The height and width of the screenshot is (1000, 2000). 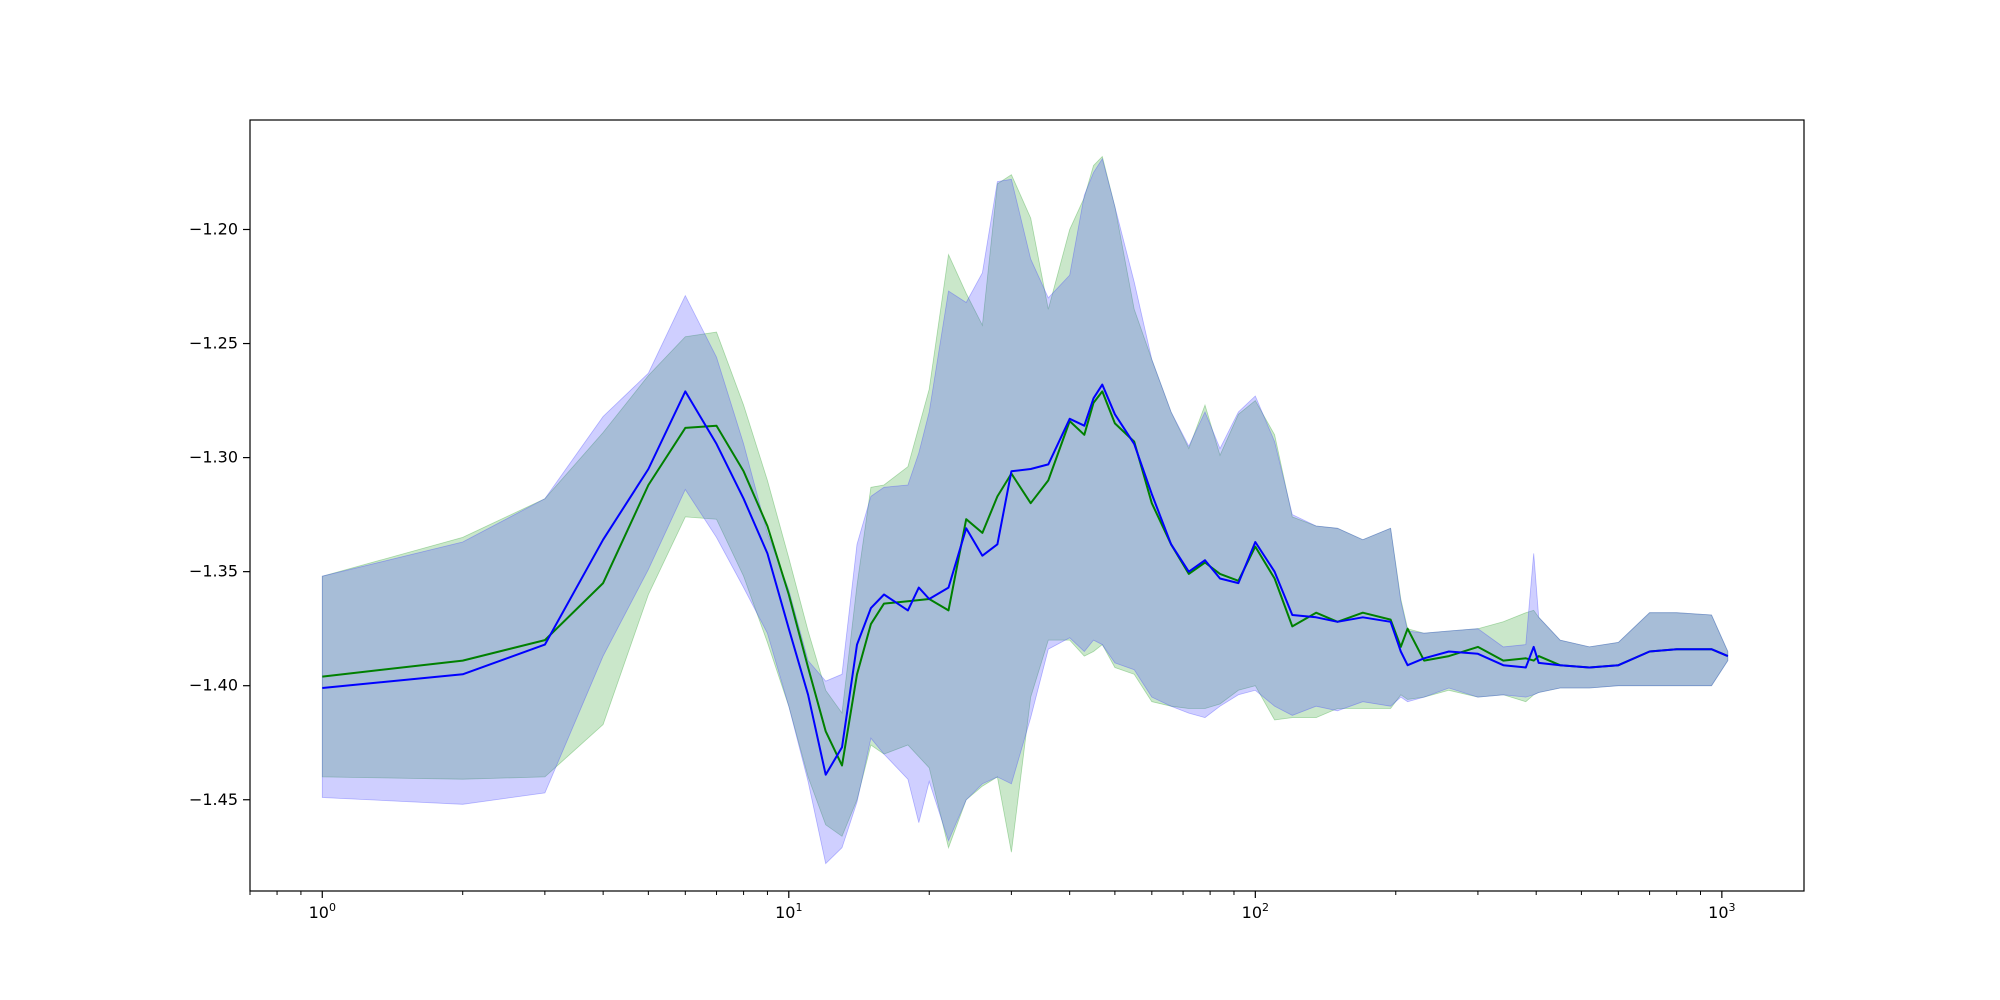 I want to click on y-tick-label: −1.25, so click(x=213, y=343).